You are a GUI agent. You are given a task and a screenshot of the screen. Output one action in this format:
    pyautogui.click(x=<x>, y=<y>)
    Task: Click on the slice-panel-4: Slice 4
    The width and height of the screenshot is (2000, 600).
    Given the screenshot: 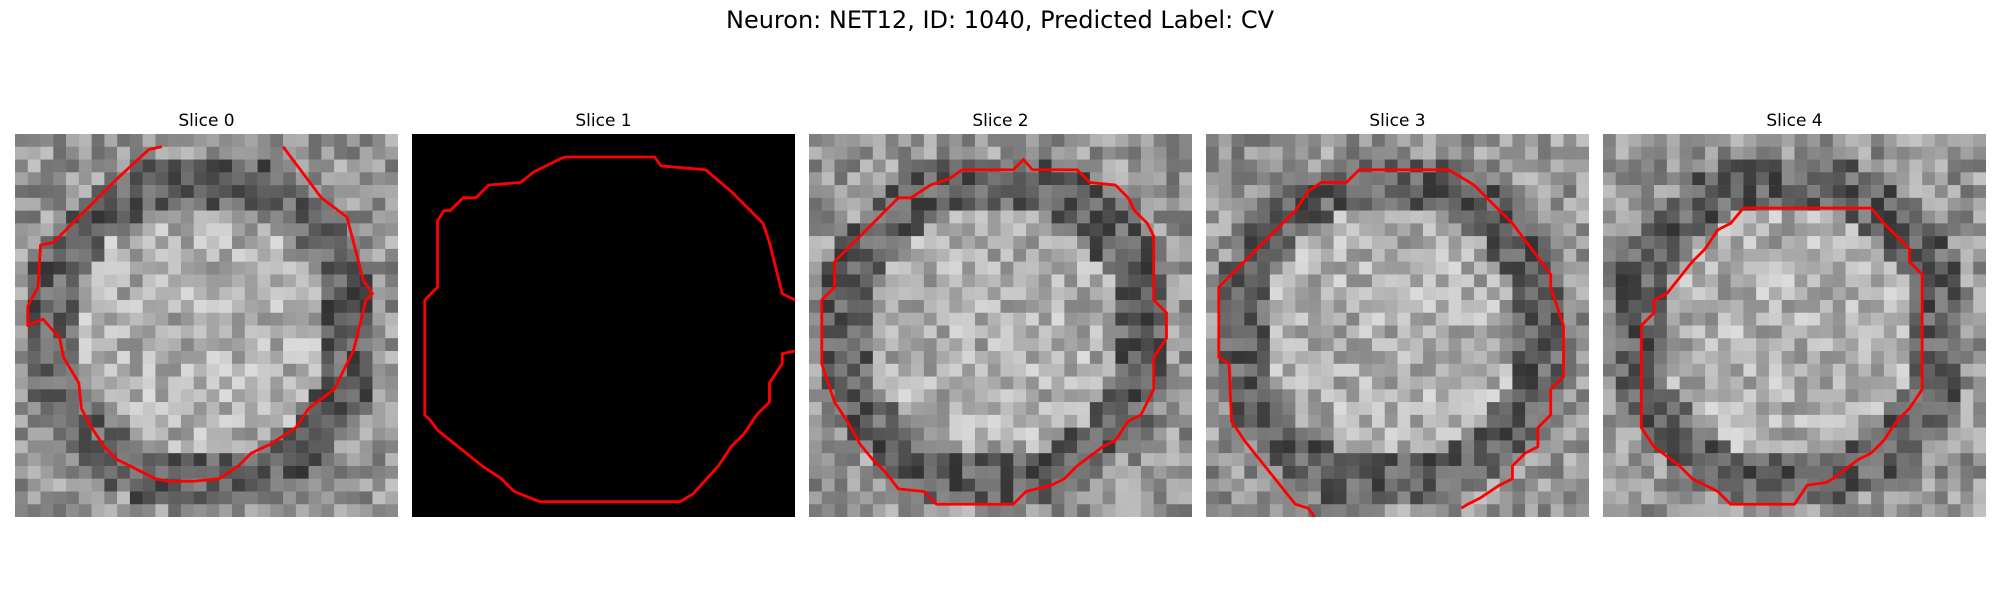 What is the action you would take?
    pyautogui.click(x=1794, y=312)
    